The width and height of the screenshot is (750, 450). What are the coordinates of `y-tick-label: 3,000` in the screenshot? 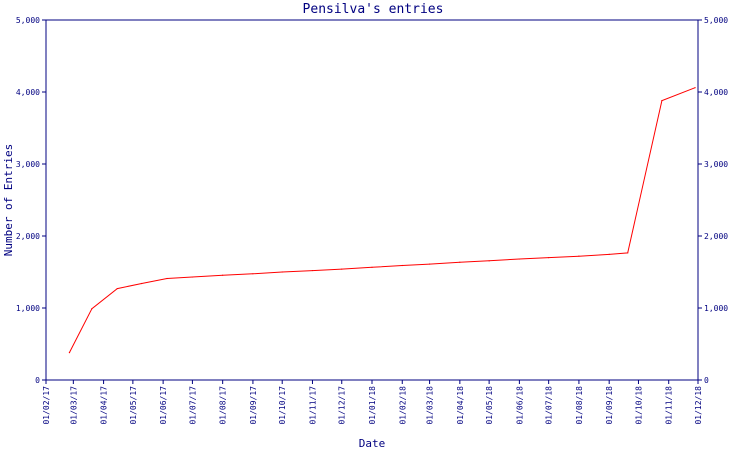 It's located at (28, 164).